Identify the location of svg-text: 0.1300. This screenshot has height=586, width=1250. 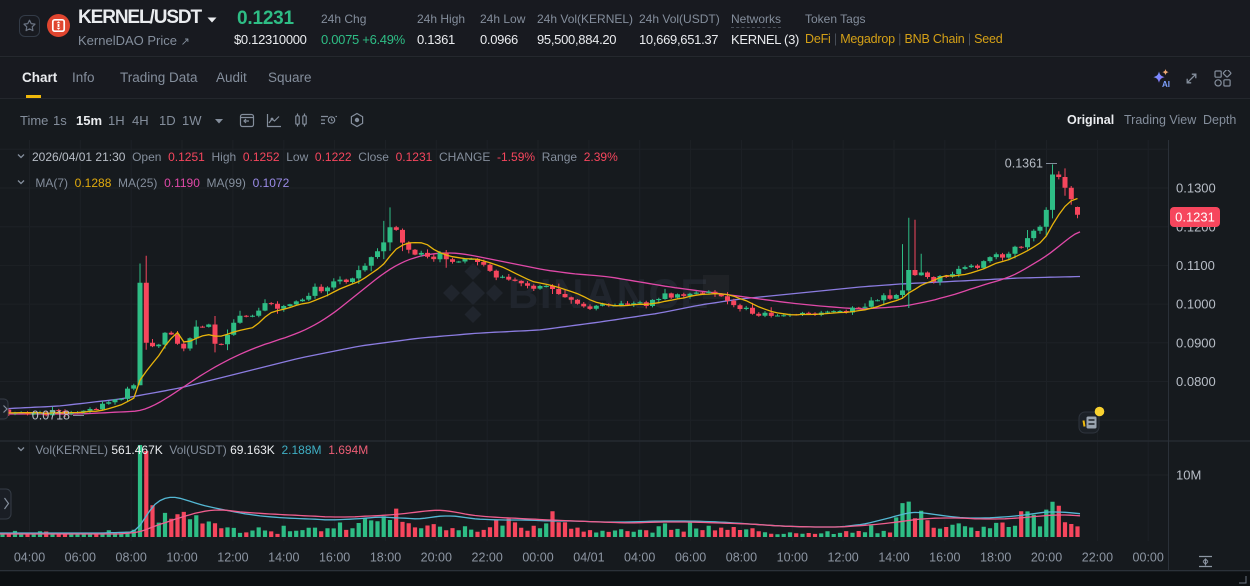
(1196, 188).